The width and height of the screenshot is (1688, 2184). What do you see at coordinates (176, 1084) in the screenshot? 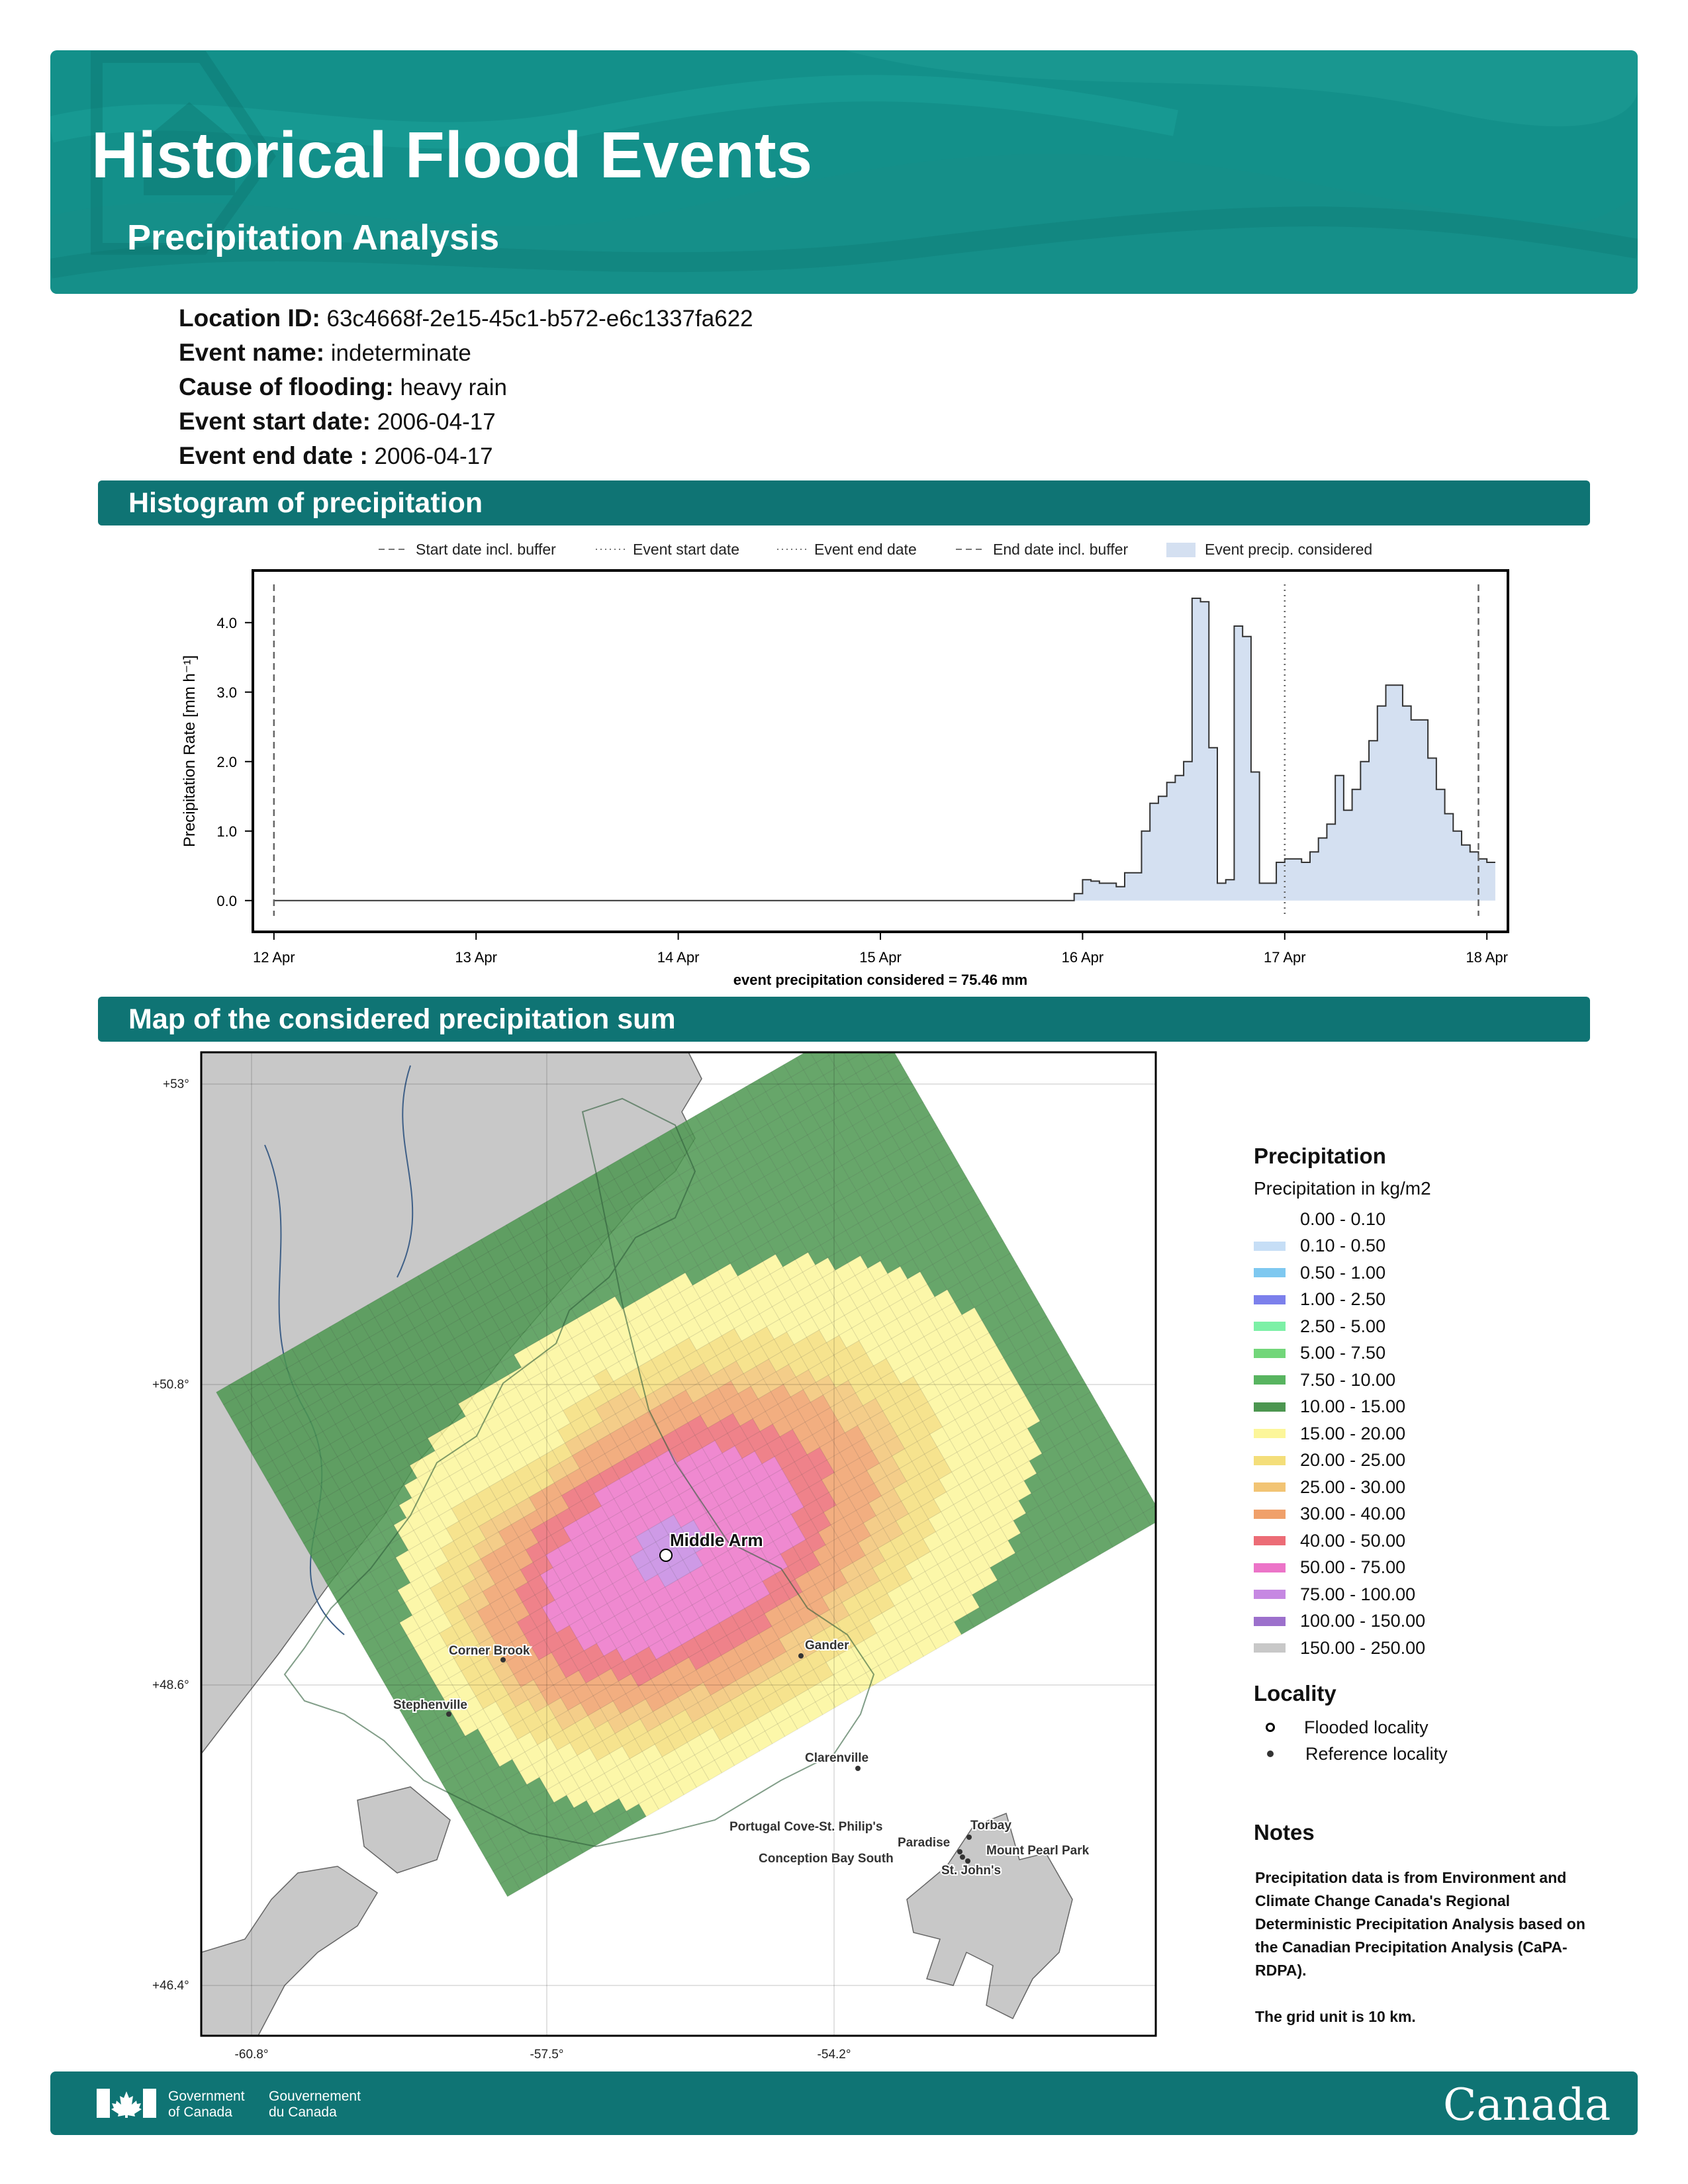
I see `map-lat-tick: +53°` at bounding box center [176, 1084].